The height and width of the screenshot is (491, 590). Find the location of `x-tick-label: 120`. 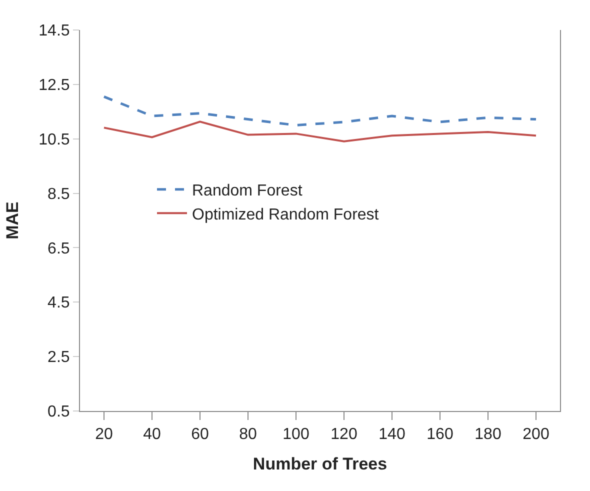

x-tick-label: 120 is located at coordinates (344, 435).